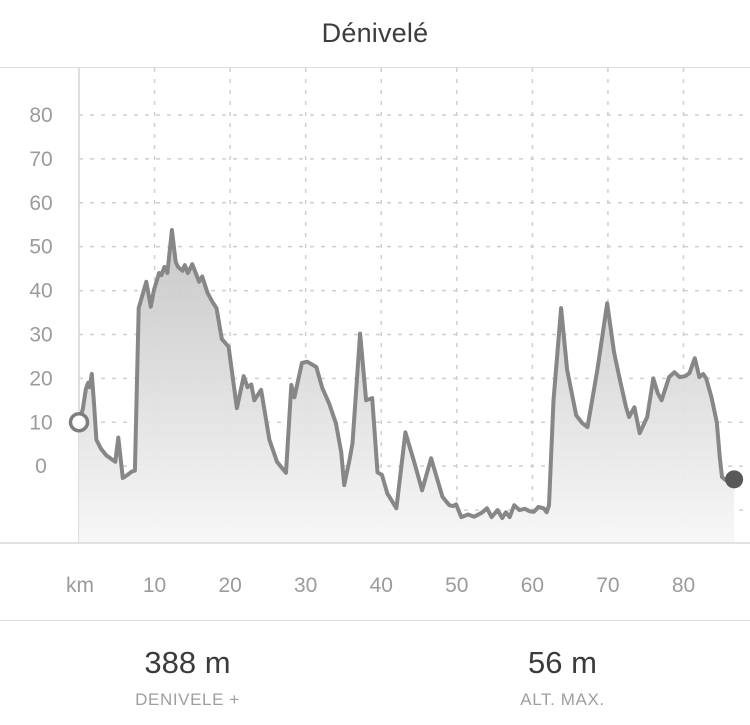  I want to click on stat-alt-max: 56 m ALT. MAX., so click(562, 672).